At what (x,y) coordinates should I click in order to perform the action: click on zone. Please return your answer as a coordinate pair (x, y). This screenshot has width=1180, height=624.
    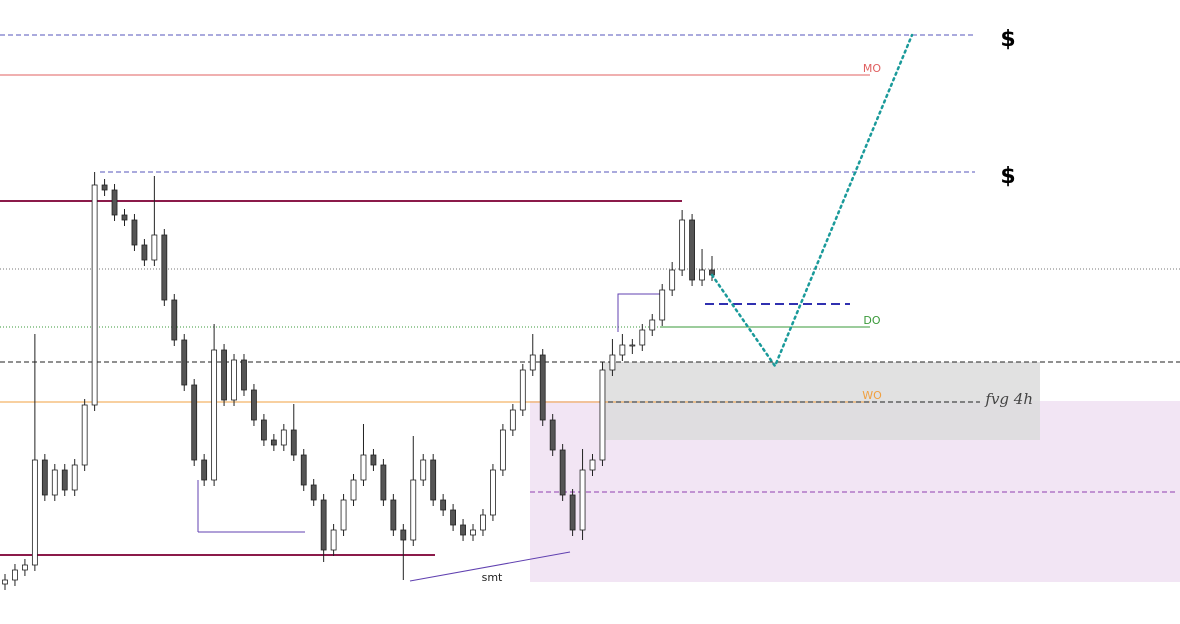
    Looking at the image, I should click on (821, 401).